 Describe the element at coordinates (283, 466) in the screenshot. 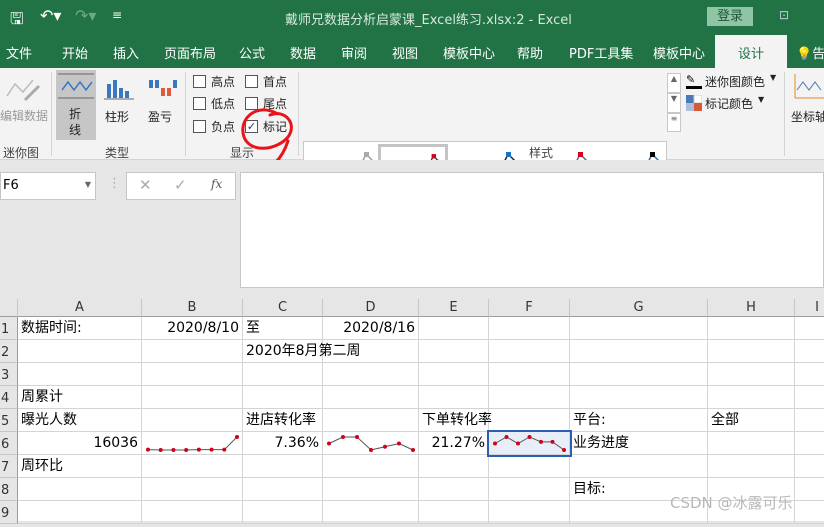

I see `cell-C7` at that location.